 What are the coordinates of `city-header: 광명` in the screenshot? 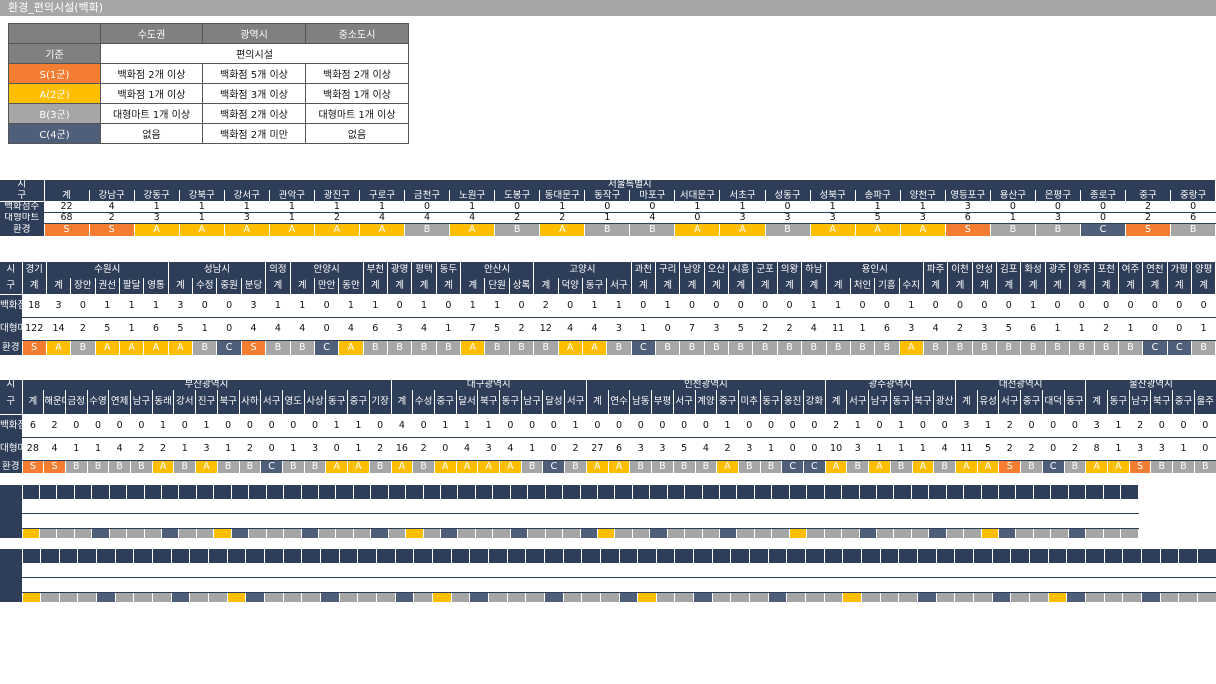 It's located at (400, 270).